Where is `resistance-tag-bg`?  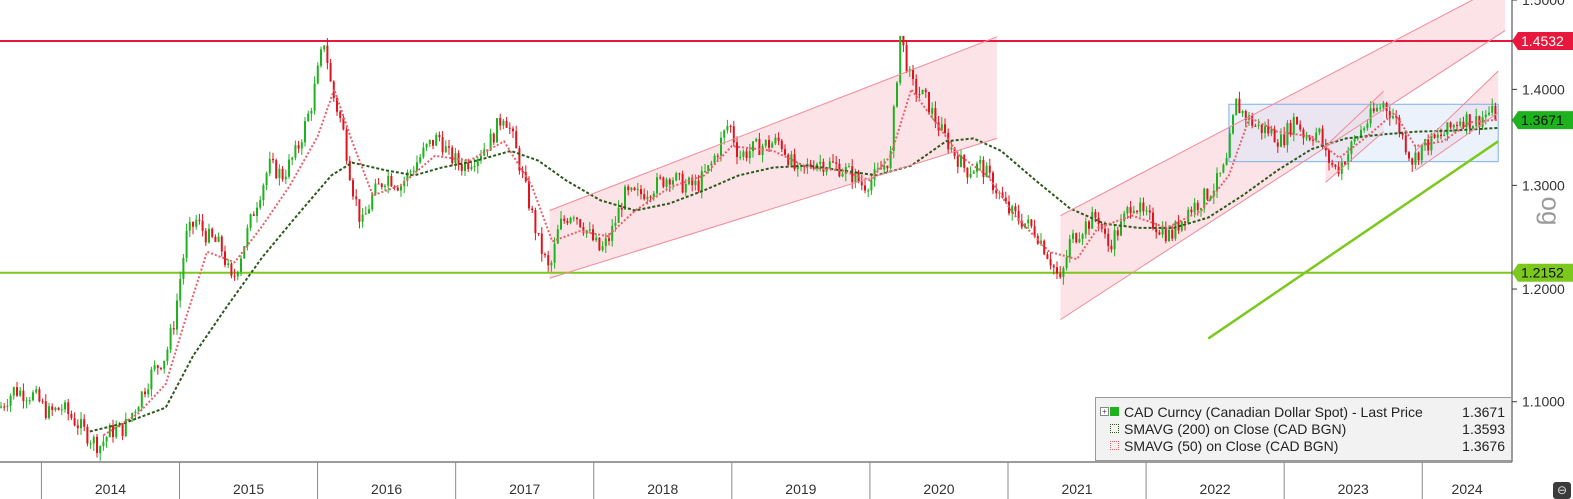 resistance-tag-bg is located at coordinates (1542, 41).